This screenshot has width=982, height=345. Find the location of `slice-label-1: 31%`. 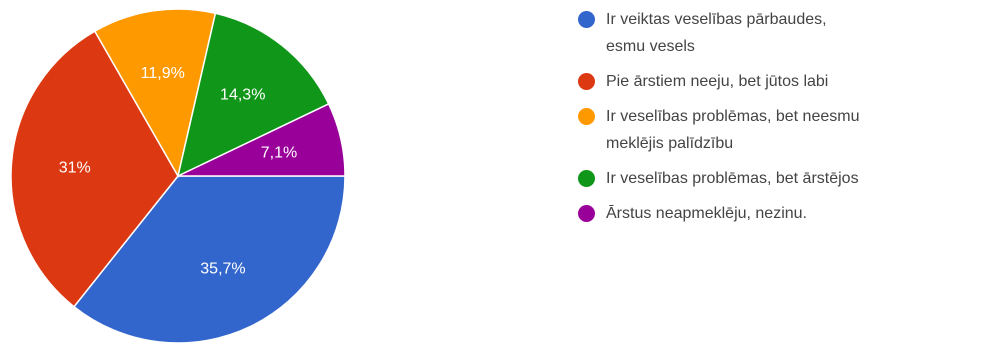

slice-label-1: 31% is located at coordinates (75, 167).